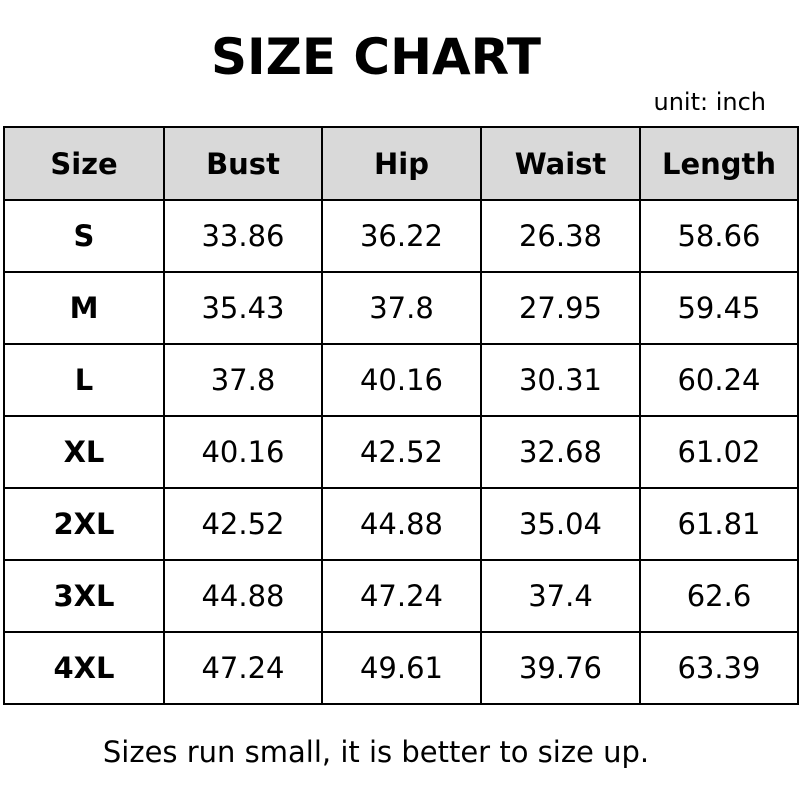  Describe the element at coordinates (560, 380) in the screenshot. I see `cell-waist: 30.31` at that location.